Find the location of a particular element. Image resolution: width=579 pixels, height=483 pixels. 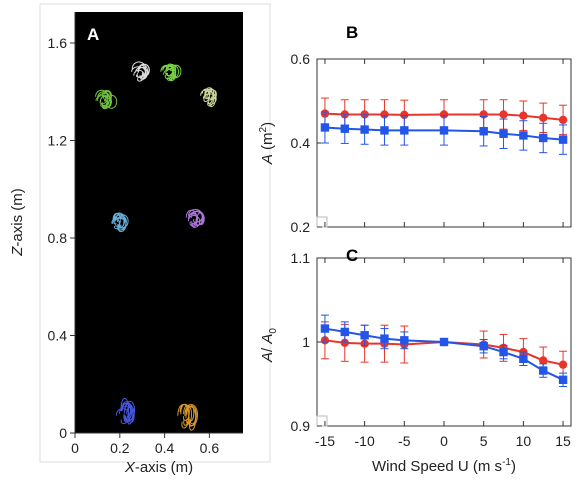

a-y-tick-label: 0.4 is located at coordinates (58, 336).